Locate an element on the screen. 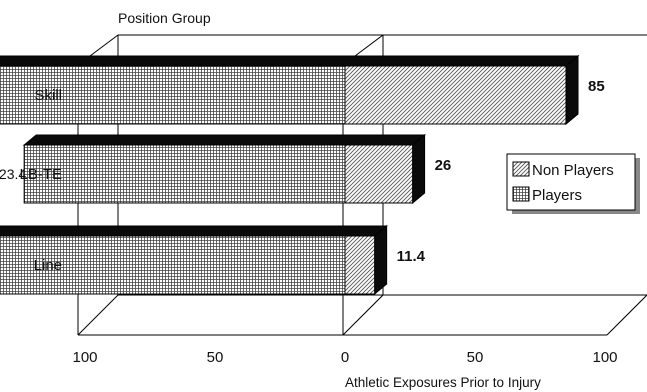 The width and height of the screenshot is (647, 392). bar-players-lb-te is located at coordinates (184, 174).